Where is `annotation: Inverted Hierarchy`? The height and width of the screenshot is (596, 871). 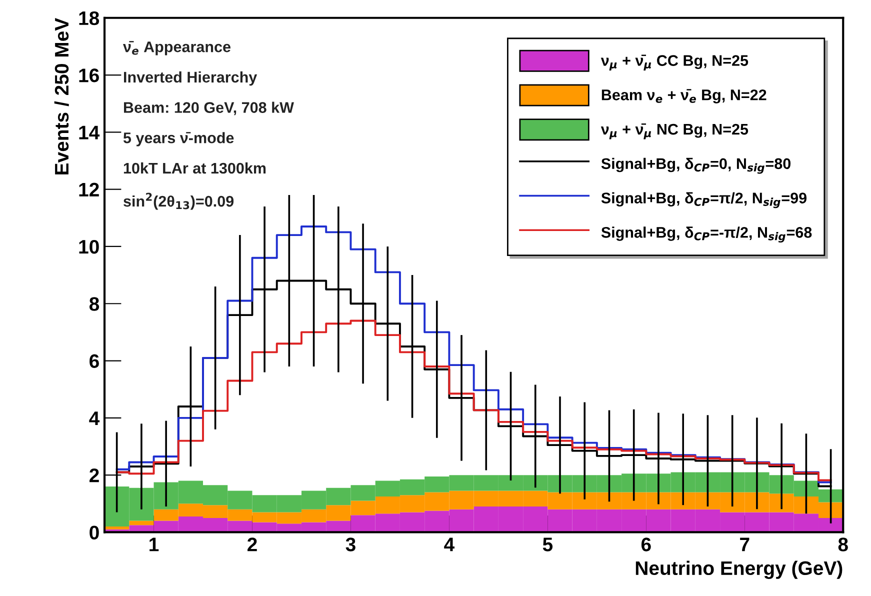
annotation: Inverted Hierarchy is located at coordinates (191, 78).